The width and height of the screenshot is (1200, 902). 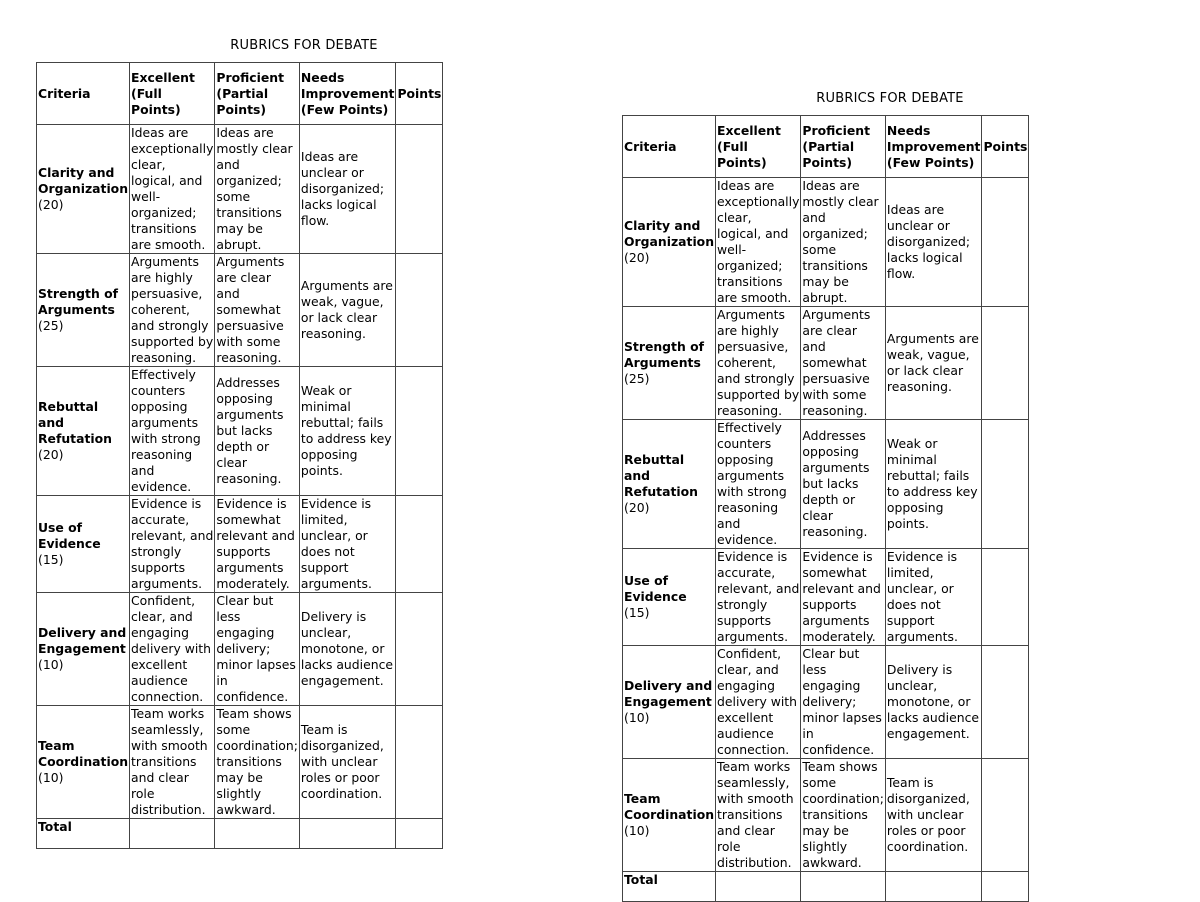 What do you see at coordinates (75, 422) in the screenshot?
I see `criterion-name: Rebuttal and Refutation` at bounding box center [75, 422].